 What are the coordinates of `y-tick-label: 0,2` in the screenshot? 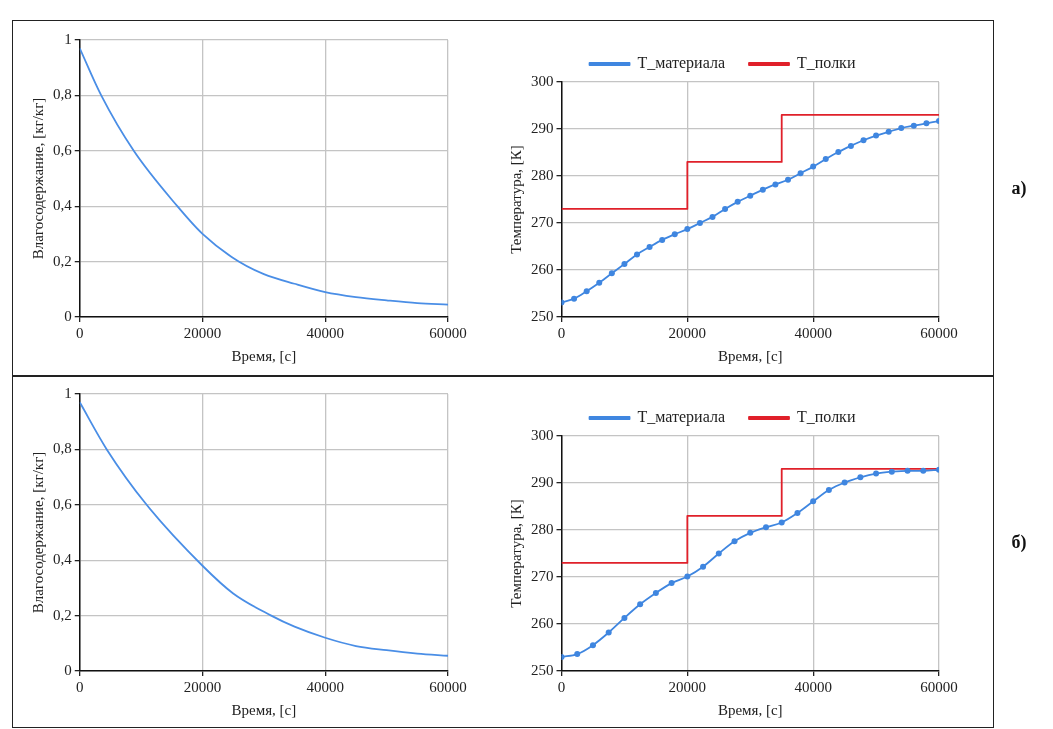 It's located at (62, 614).